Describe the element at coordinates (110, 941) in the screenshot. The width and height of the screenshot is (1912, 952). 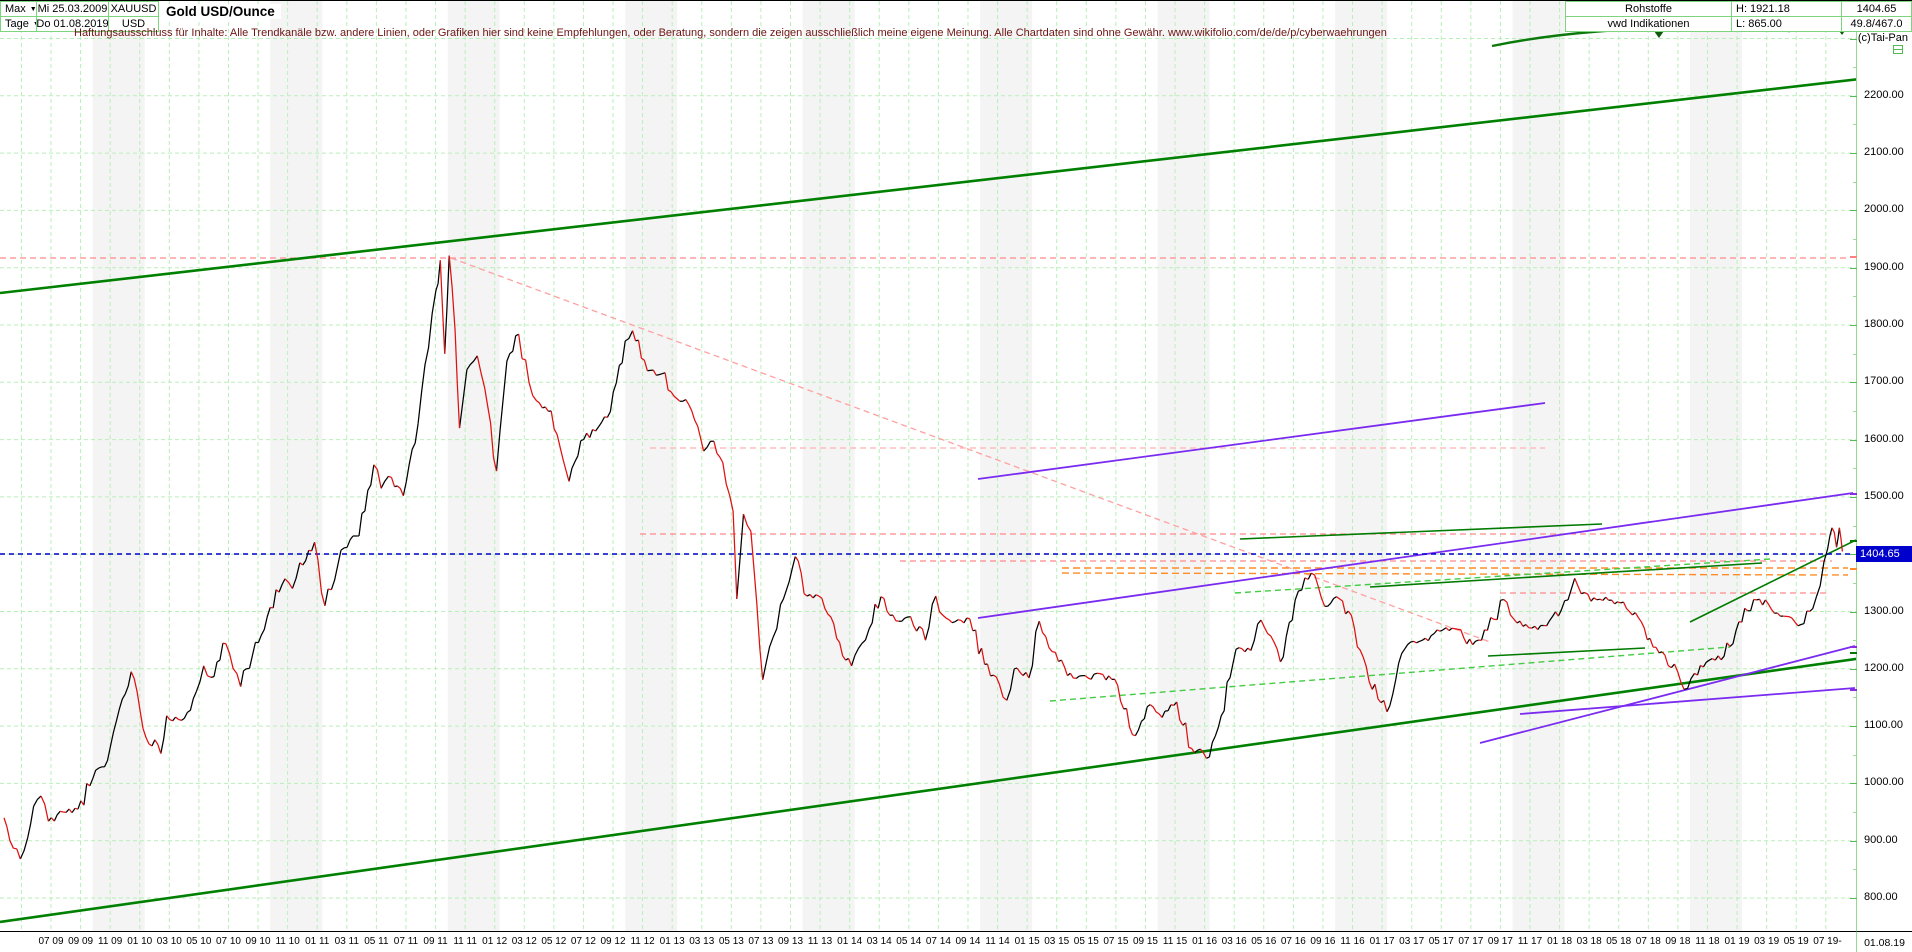
I see `x-axis-label: 11 09` at that location.